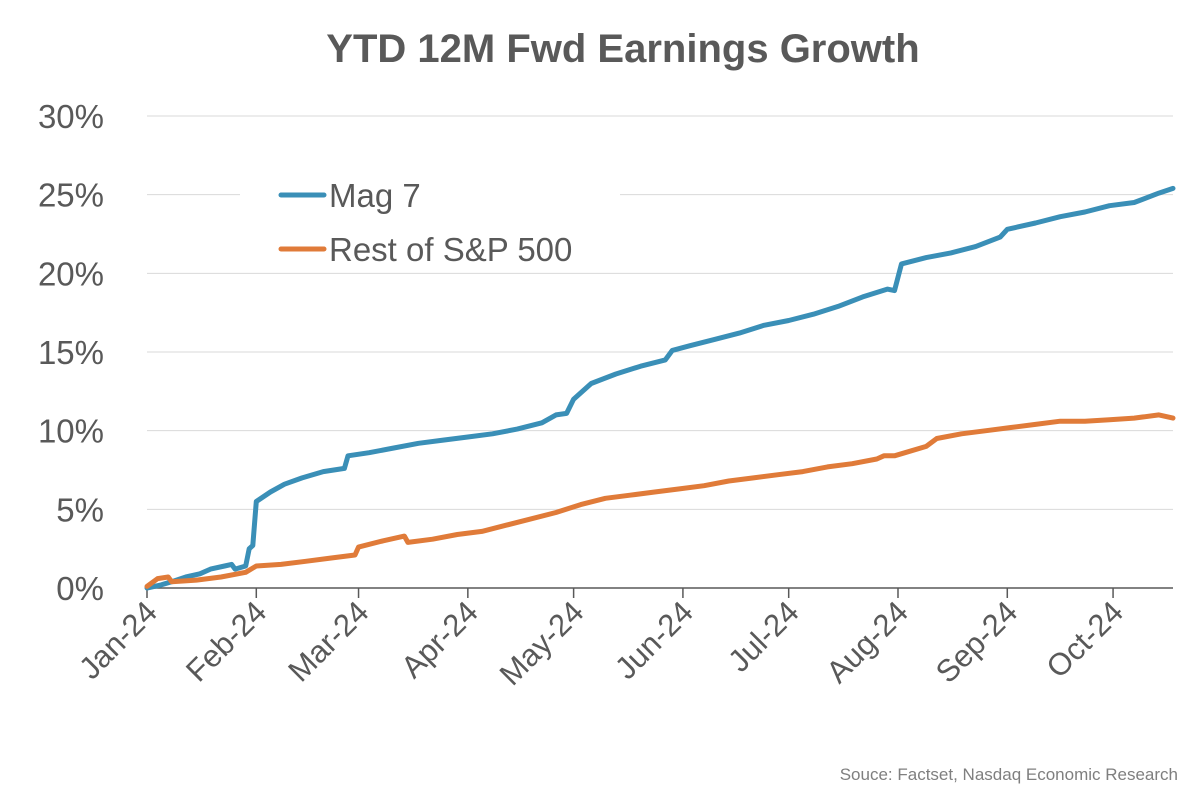  What do you see at coordinates (71, 273) in the screenshot?
I see `y-tick-label: 20%` at bounding box center [71, 273].